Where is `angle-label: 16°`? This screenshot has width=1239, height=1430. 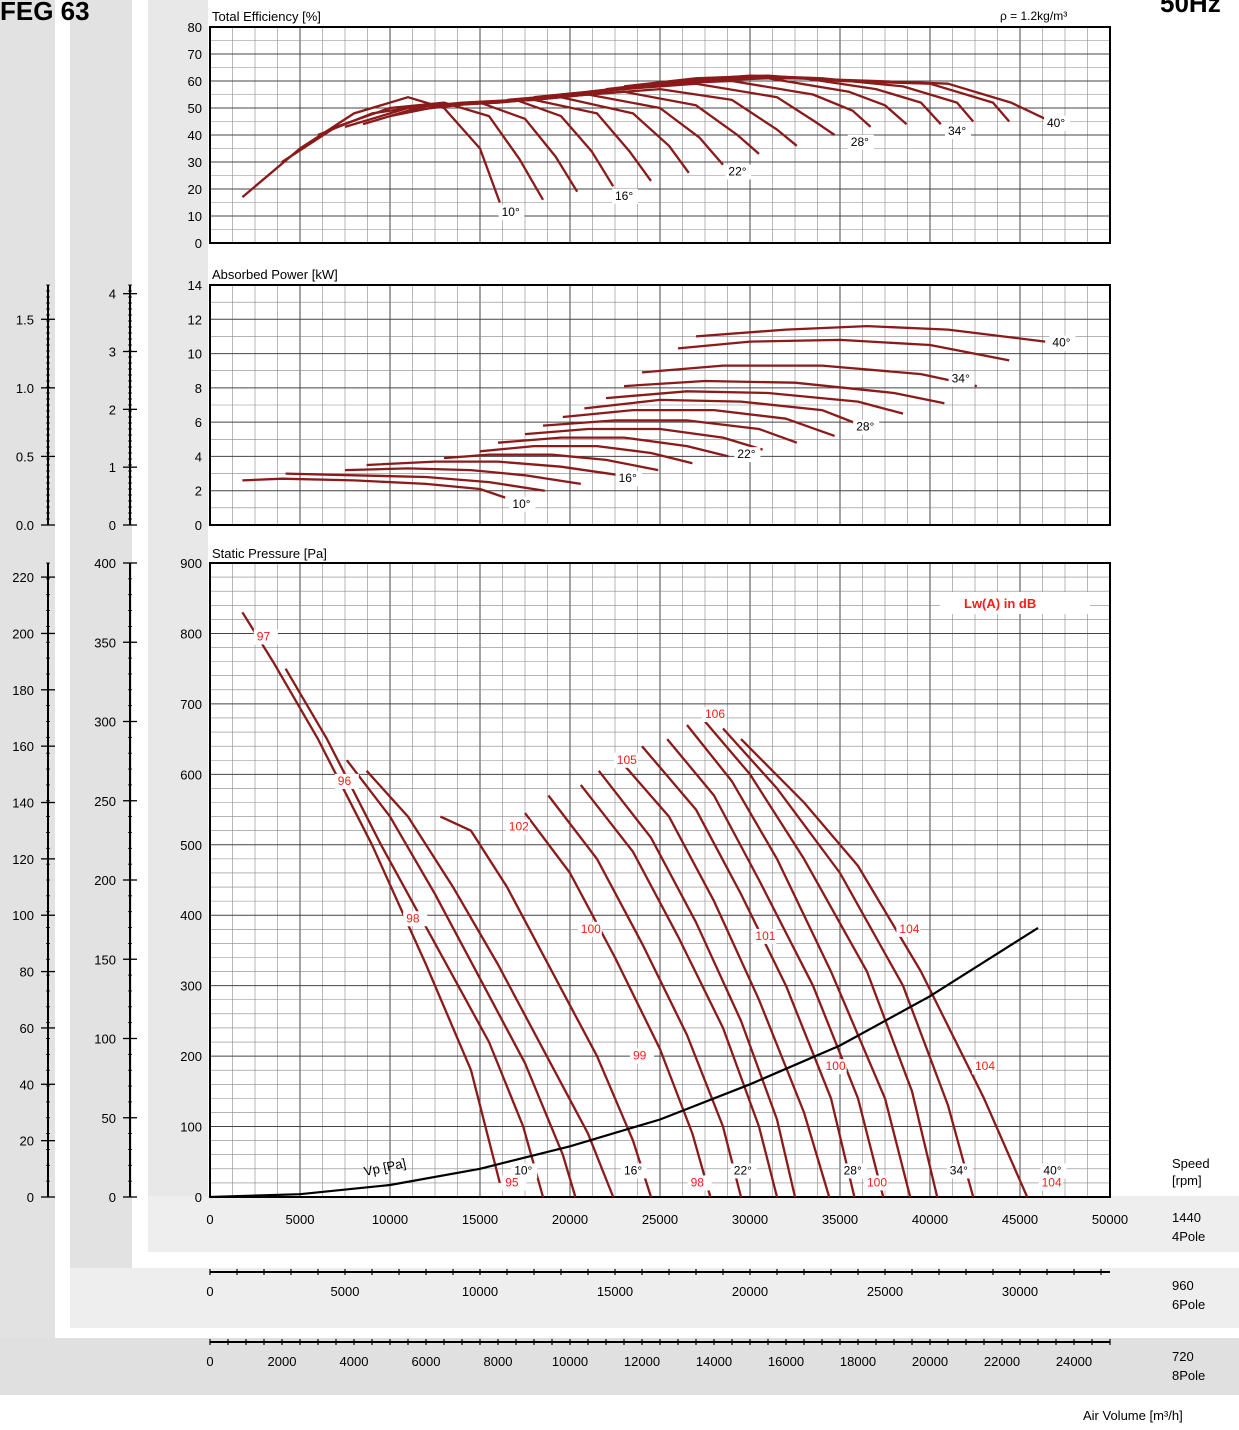 angle-label: 16° is located at coordinates (633, 1170).